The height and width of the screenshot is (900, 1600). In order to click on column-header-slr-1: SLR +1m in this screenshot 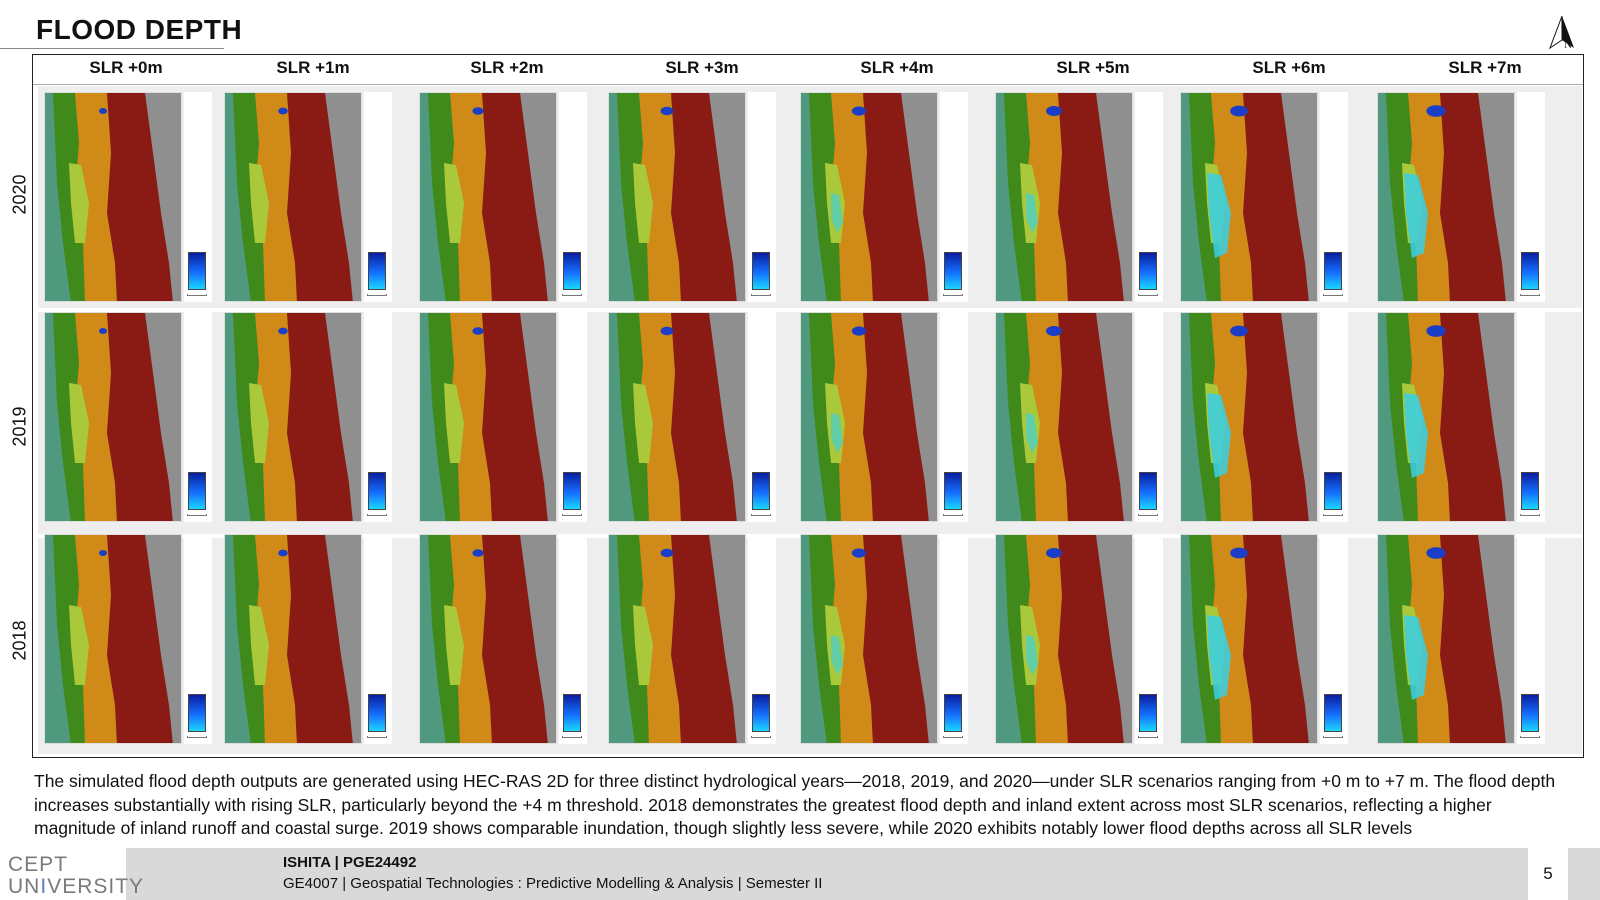, I will do `click(313, 67)`.